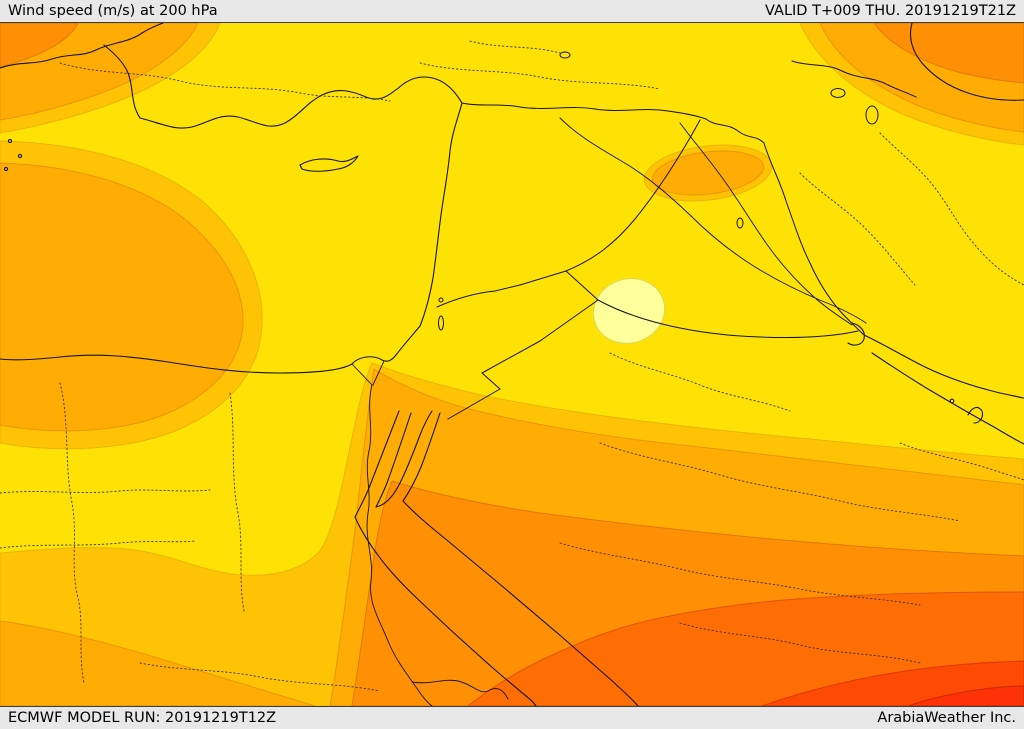 The width and height of the screenshot is (1024, 729). Describe the element at coordinates (952, 401) in the screenshot. I see `bahrain-island` at that location.